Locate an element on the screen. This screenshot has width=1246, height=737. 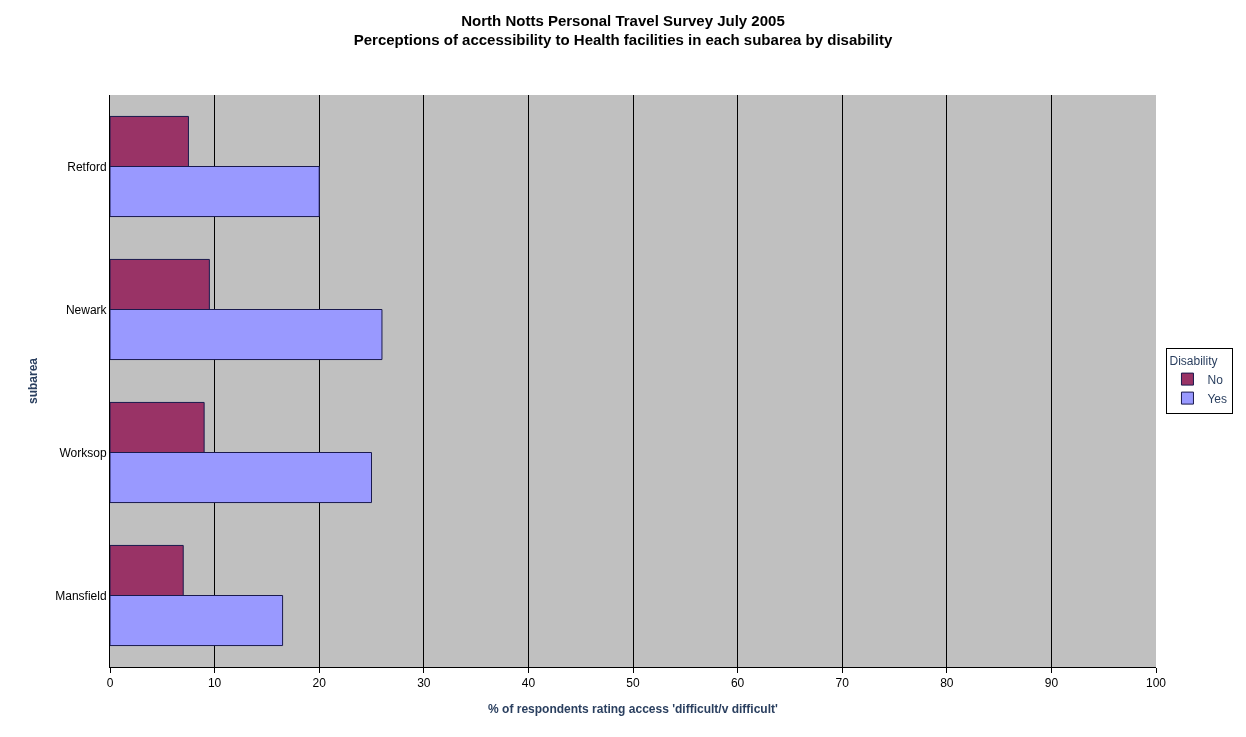
y-tick-label: Newark is located at coordinates (86, 309).